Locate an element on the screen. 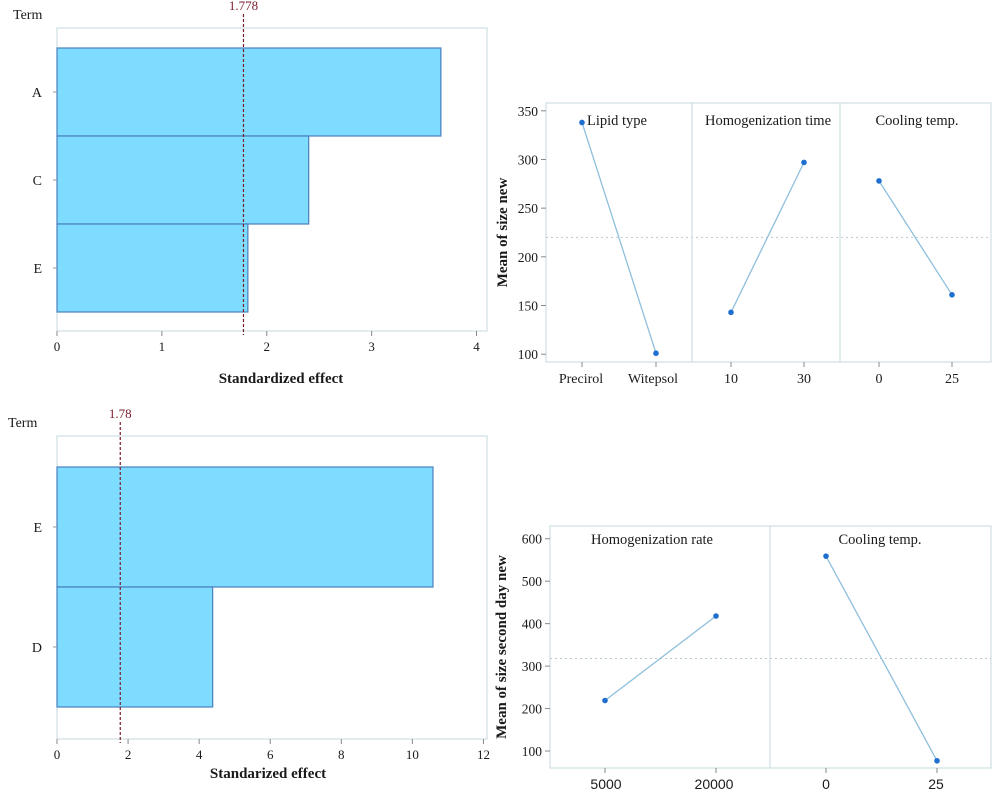 The image size is (1000, 797). x-tick-label-8: 8 is located at coordinates (341, 754).